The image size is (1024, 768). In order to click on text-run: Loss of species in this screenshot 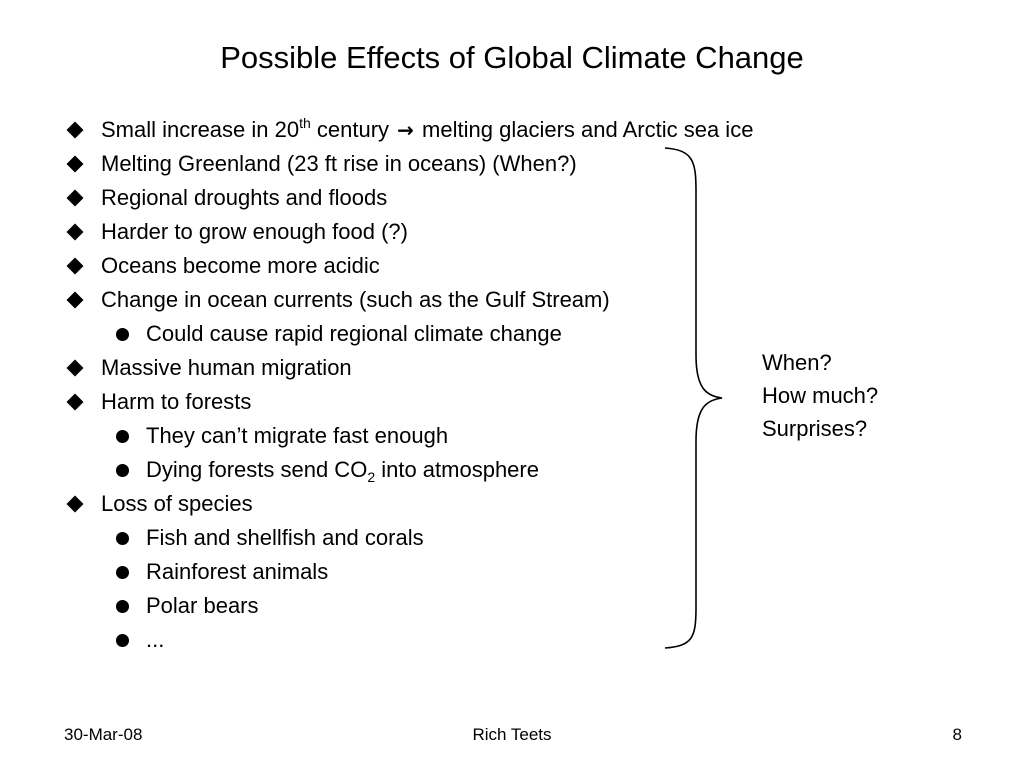, I will do `click(177, 503)`.